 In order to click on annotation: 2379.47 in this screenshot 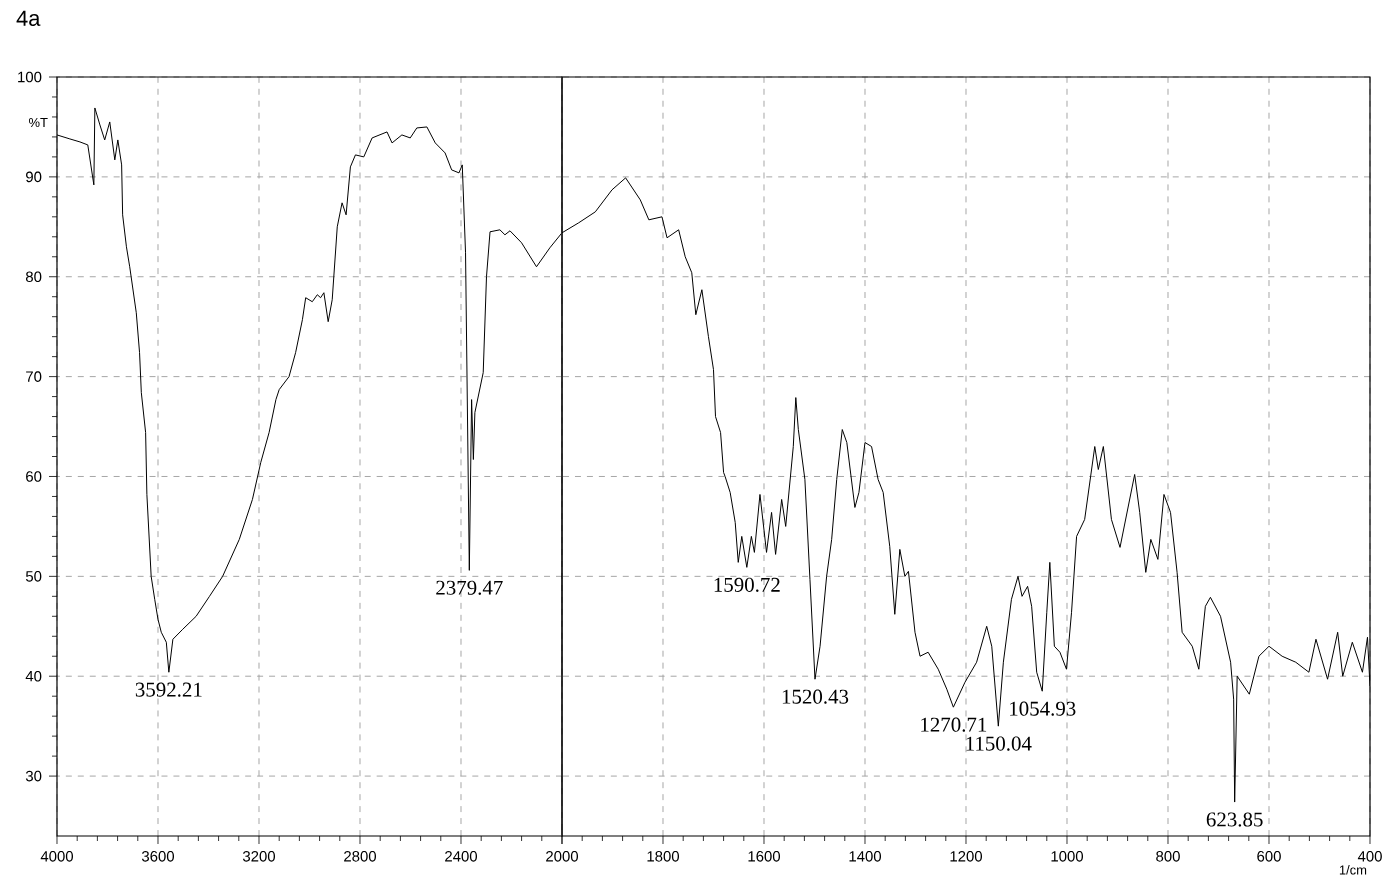, I will do `click(469, 587)`.